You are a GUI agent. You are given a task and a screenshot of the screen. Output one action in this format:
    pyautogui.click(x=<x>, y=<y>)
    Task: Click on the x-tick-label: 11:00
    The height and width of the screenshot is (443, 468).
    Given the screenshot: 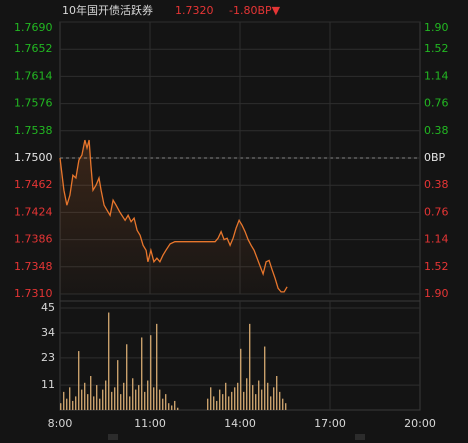 What is the action you would take?
    pyautogui.click(x=150, y=423)
    